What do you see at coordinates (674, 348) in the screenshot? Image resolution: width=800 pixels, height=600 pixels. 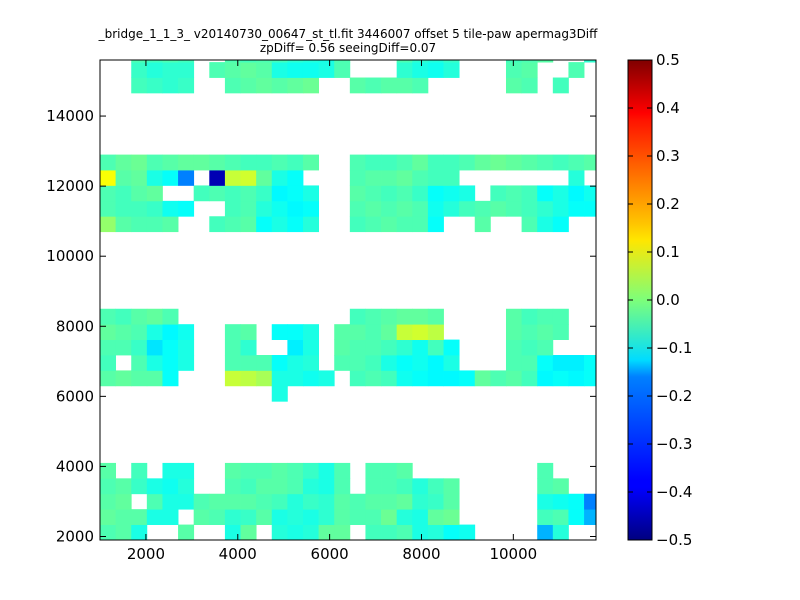 I see `colorbar-tick-label: −0.1` at bounding box center [674, 348].